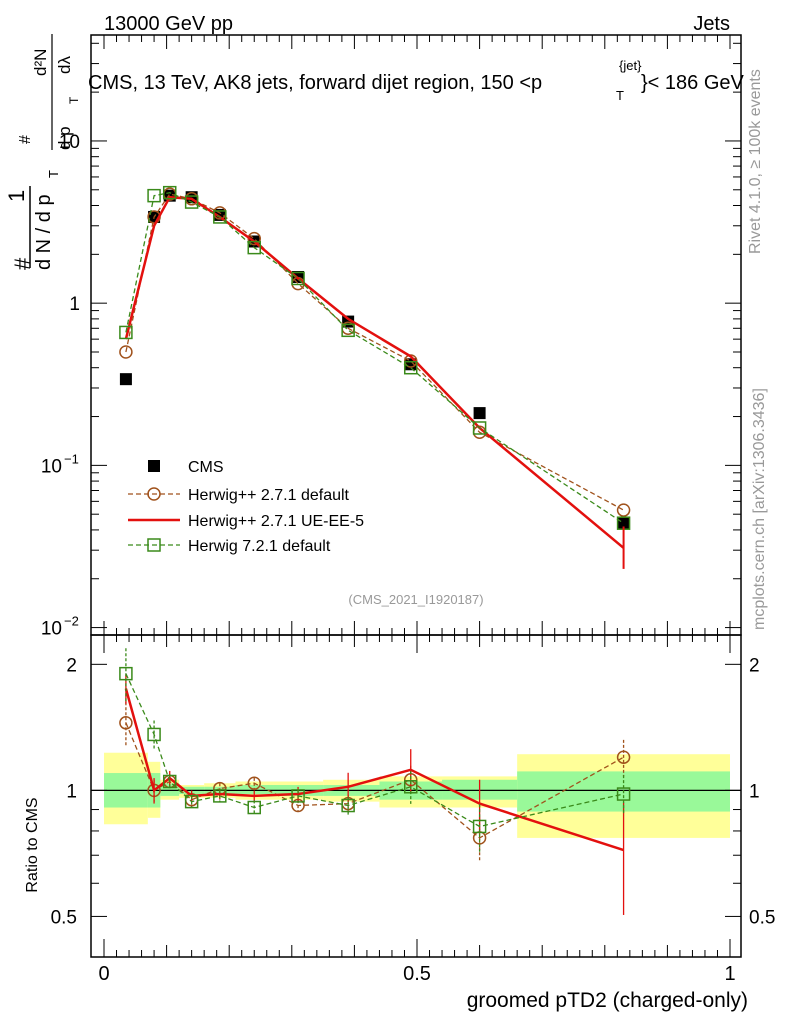 The width and height of the screenshot is (786, 1024). What do you see at coordinates (269, 495) in the screenshot?
I see `legend-label-herwig_pp_default: Herwig++ 2.7.1 default` at bounding box center [269, 495].